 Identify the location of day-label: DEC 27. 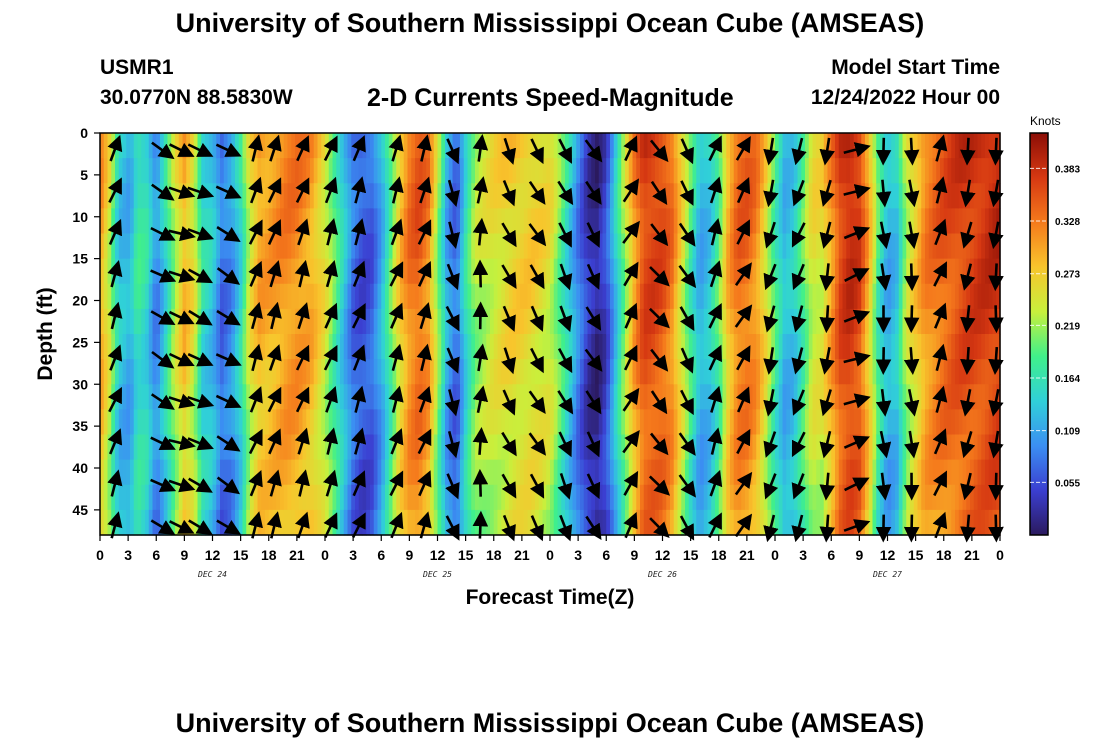
(887, 574).